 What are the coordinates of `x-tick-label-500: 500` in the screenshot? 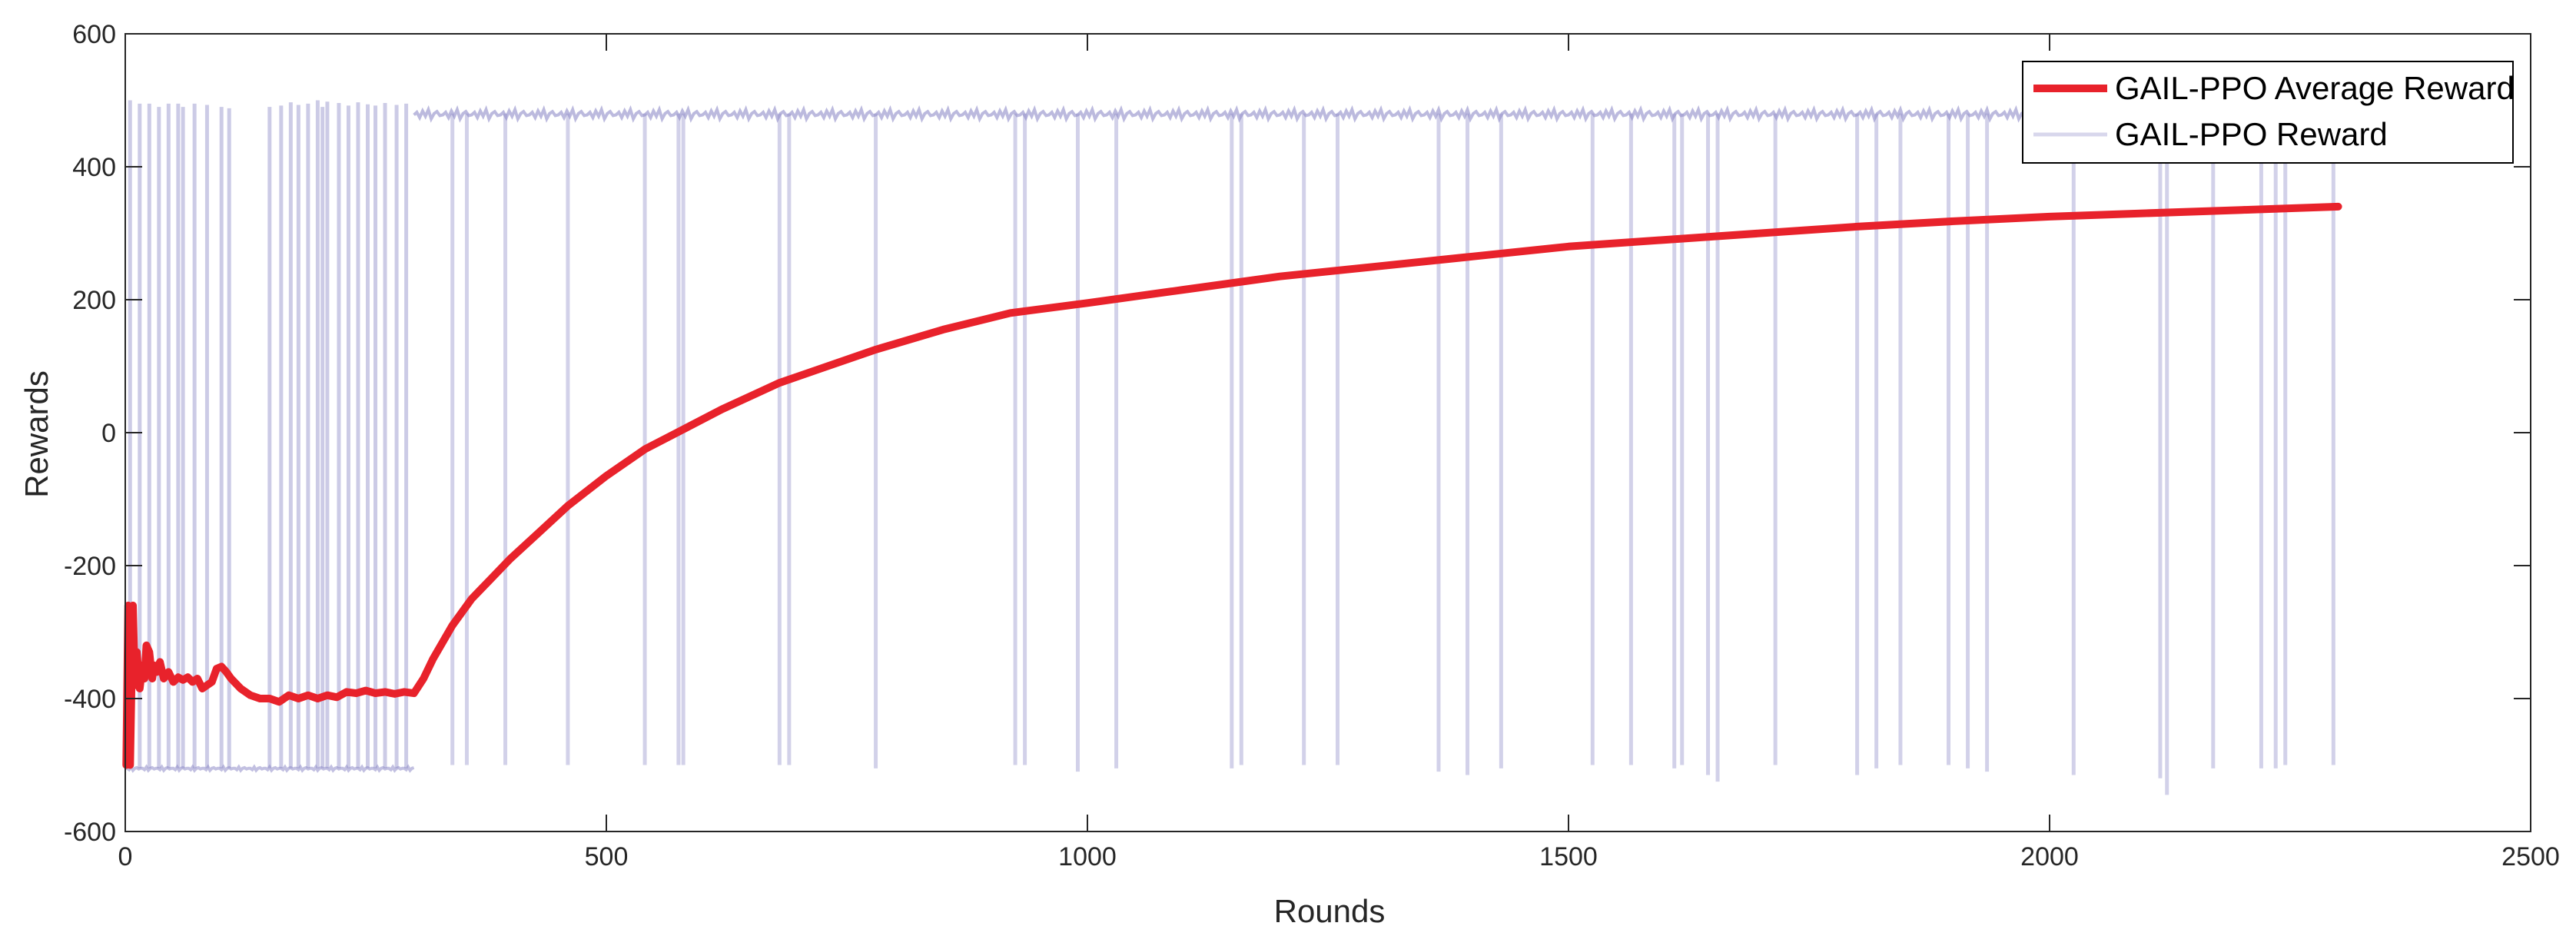 It's located at (607, 856).